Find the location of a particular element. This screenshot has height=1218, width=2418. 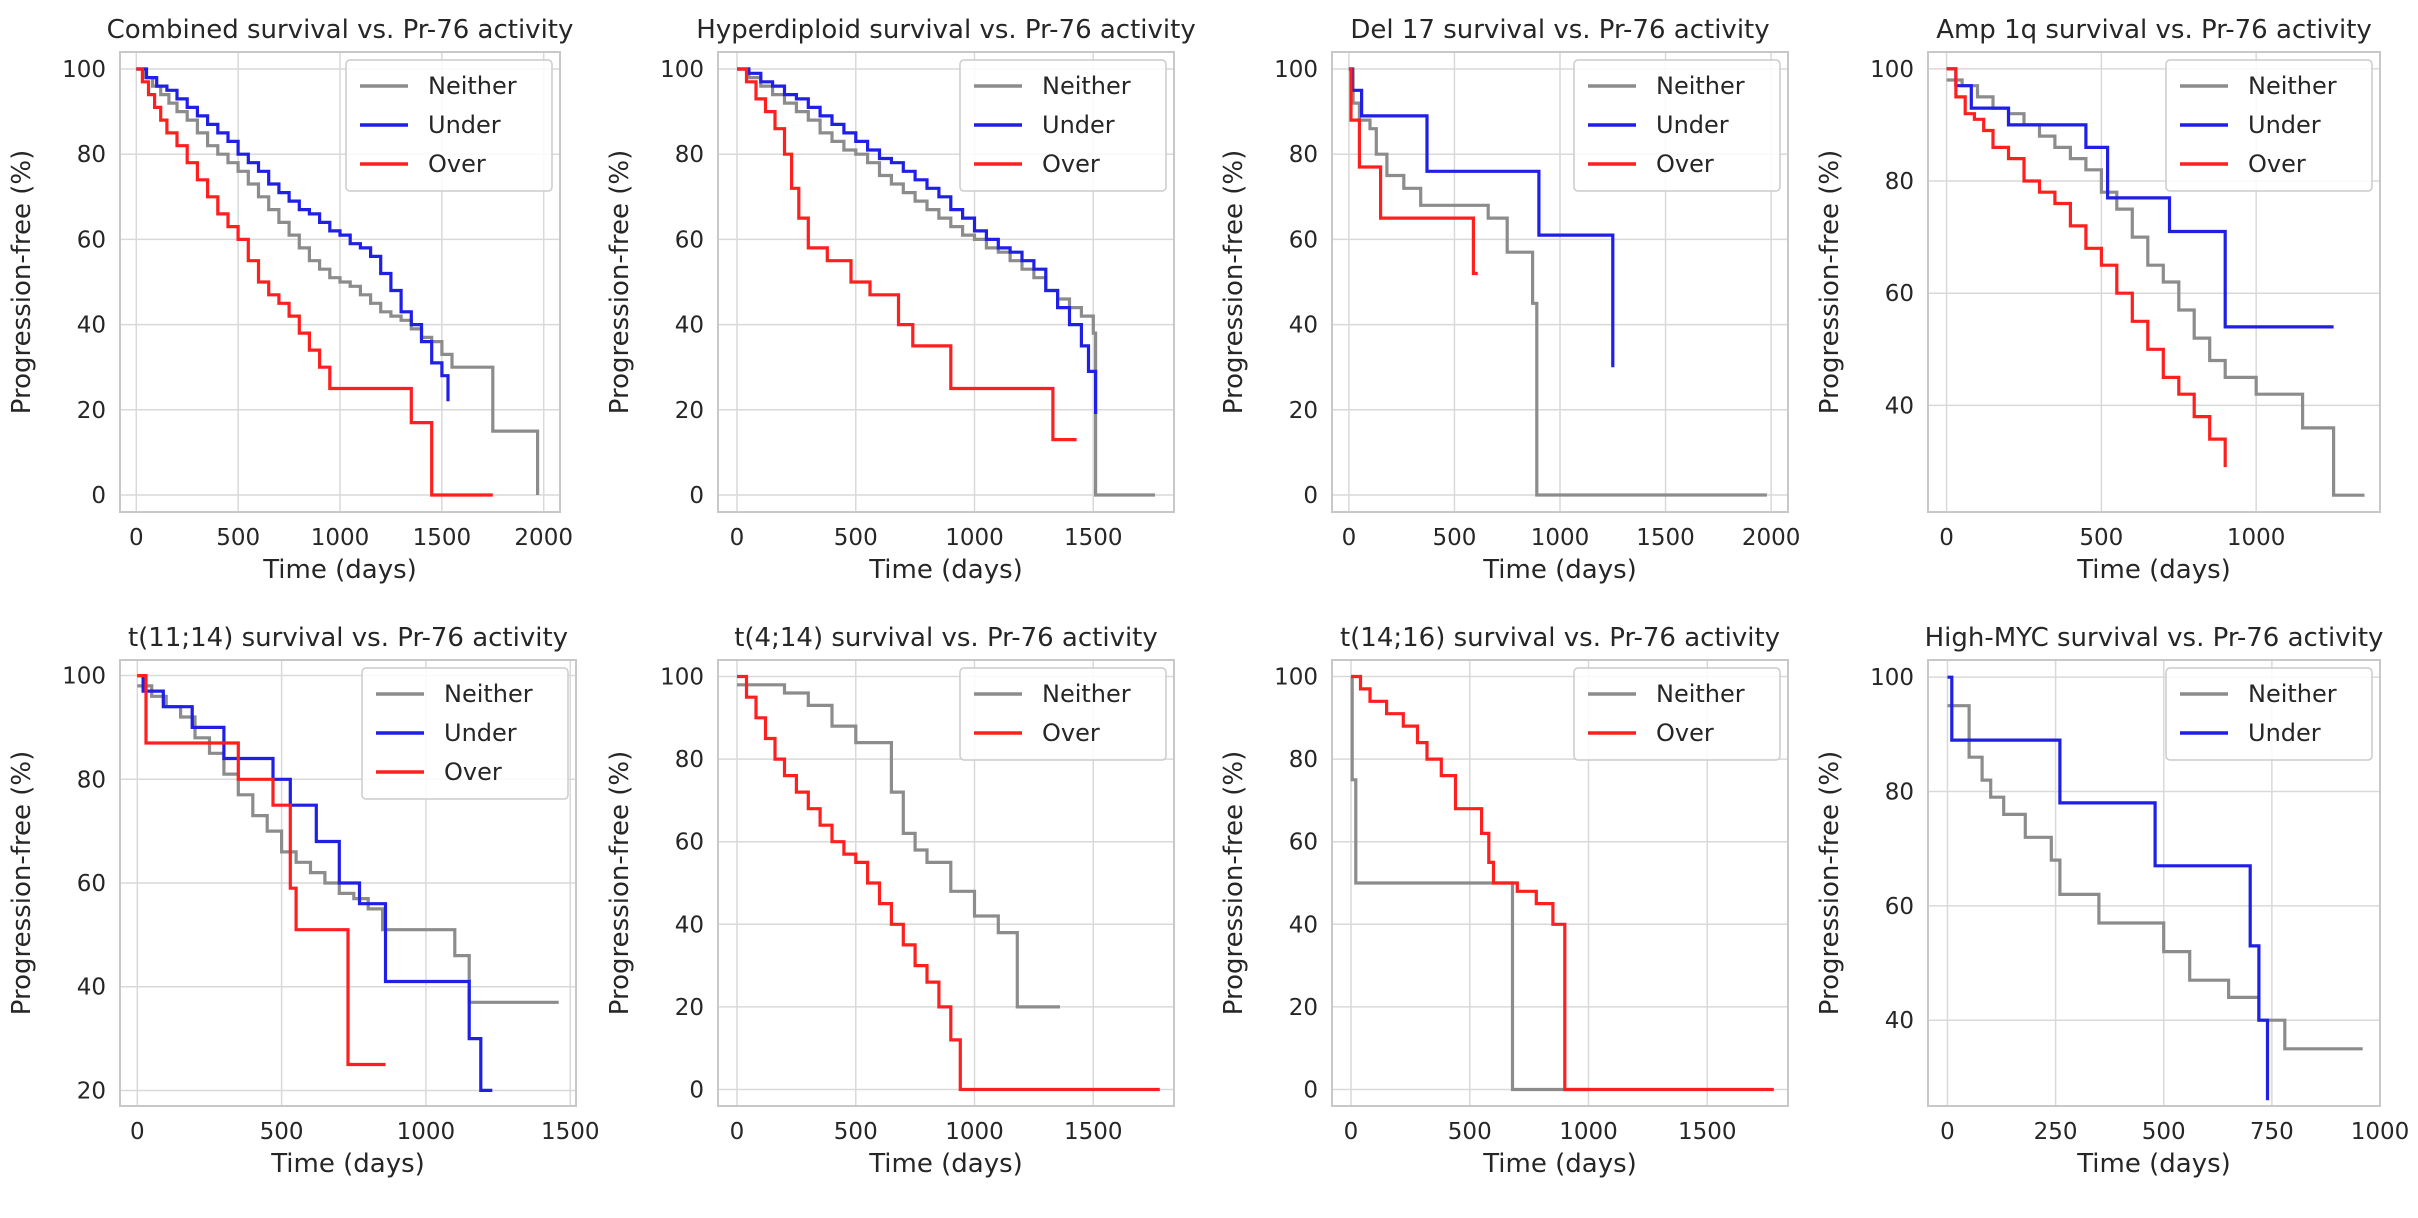

chart-title: Combined survival vs. Pr-76 activity is located at coordinates (340, 30).